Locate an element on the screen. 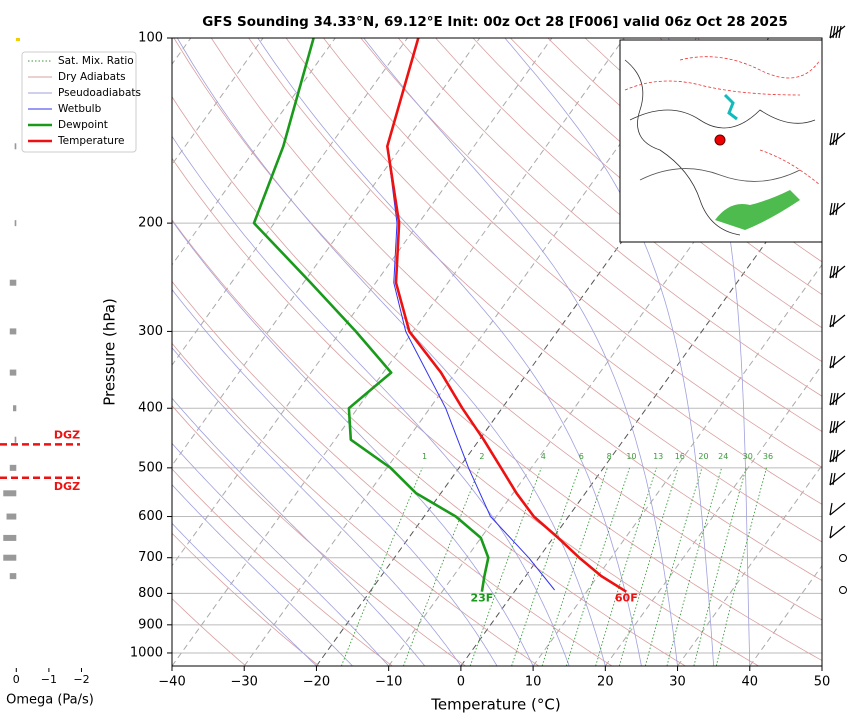 The image size is (868, 723). omega-tick-label: −2 is located at coordinates (81, 679).